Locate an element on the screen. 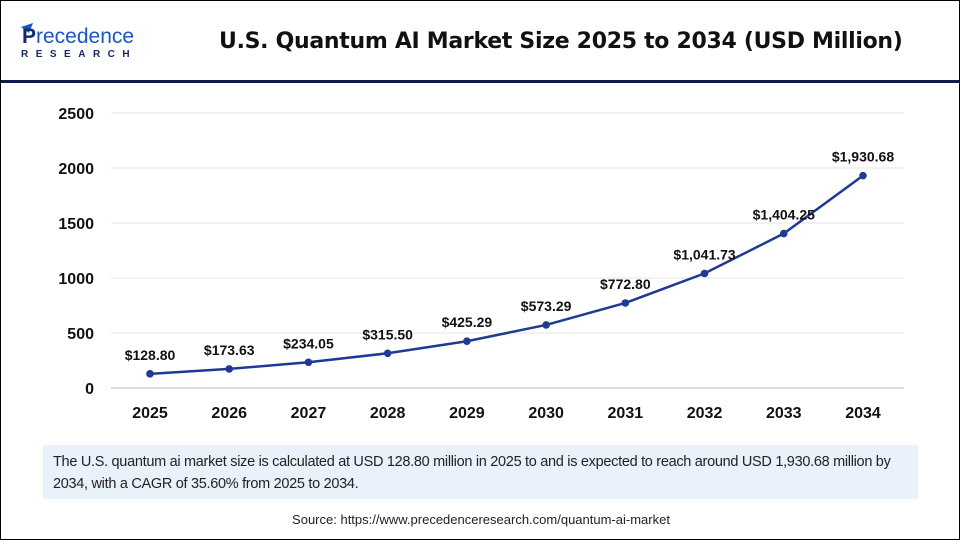 This screenshot has width=960, height=540. data-label: $573.29 is located at coordinates (546, 306).